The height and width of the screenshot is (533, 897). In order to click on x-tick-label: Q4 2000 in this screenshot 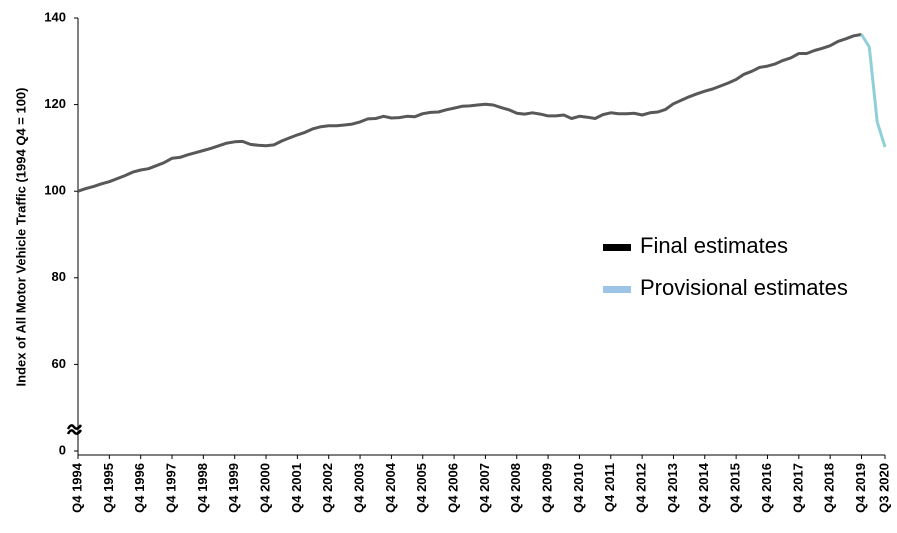, I will do `click(264, 488)`.